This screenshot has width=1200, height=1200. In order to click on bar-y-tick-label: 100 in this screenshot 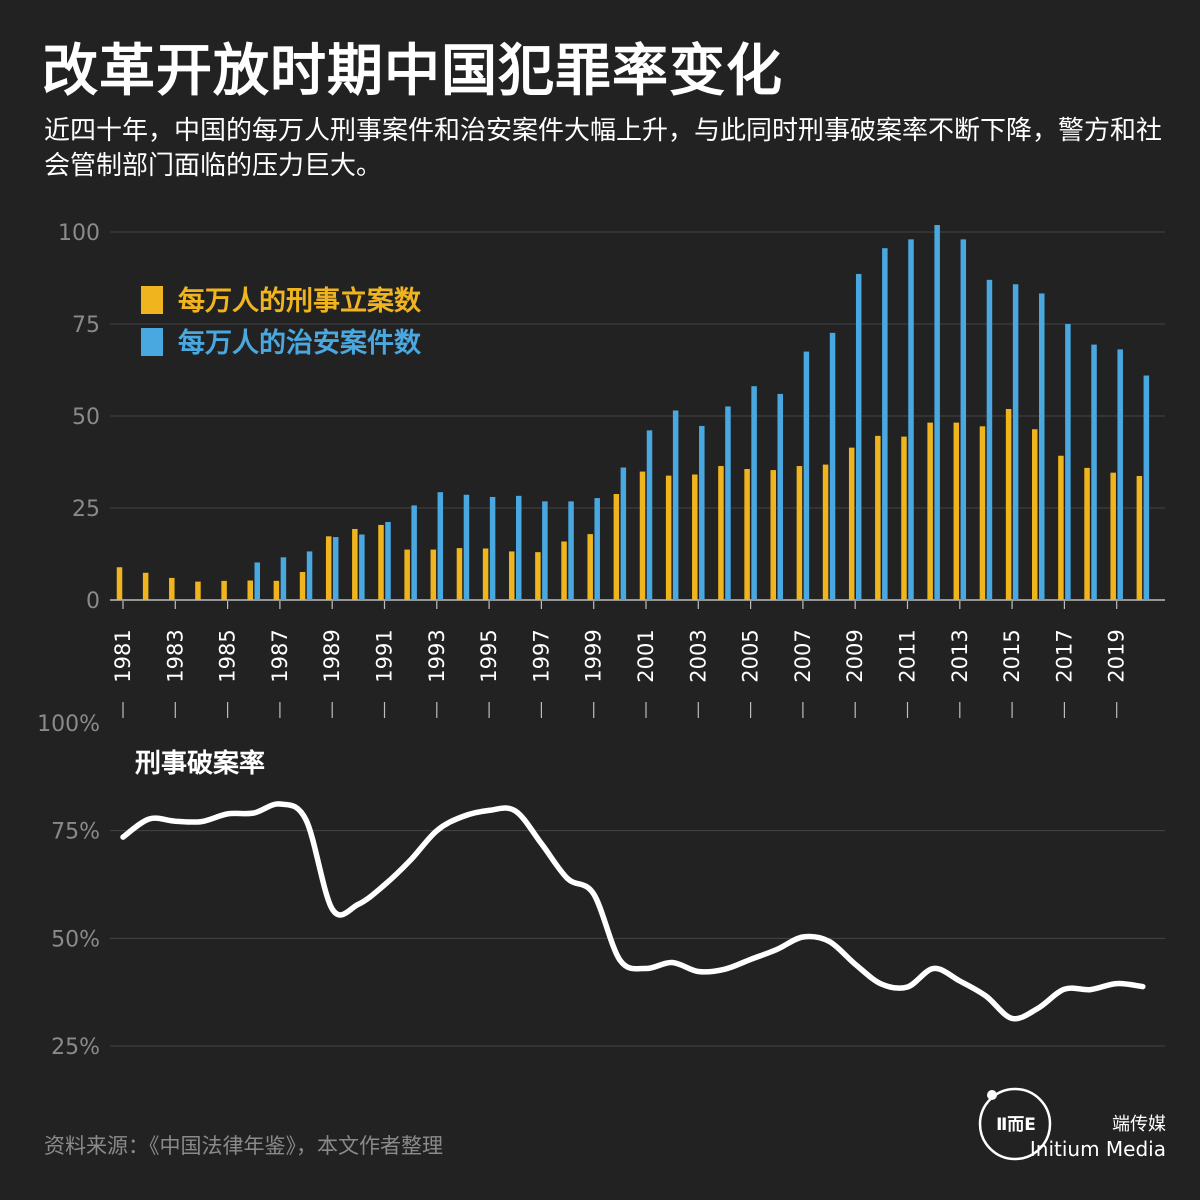, I will do `click(79, 233)`.